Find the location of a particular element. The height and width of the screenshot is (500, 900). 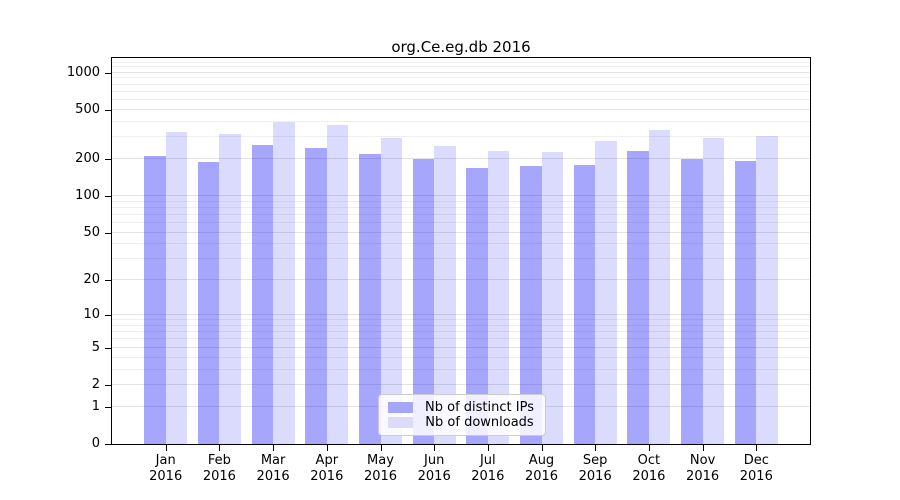

xtick-label-jul: Jul 2016 is located at coordinates (488, 468).